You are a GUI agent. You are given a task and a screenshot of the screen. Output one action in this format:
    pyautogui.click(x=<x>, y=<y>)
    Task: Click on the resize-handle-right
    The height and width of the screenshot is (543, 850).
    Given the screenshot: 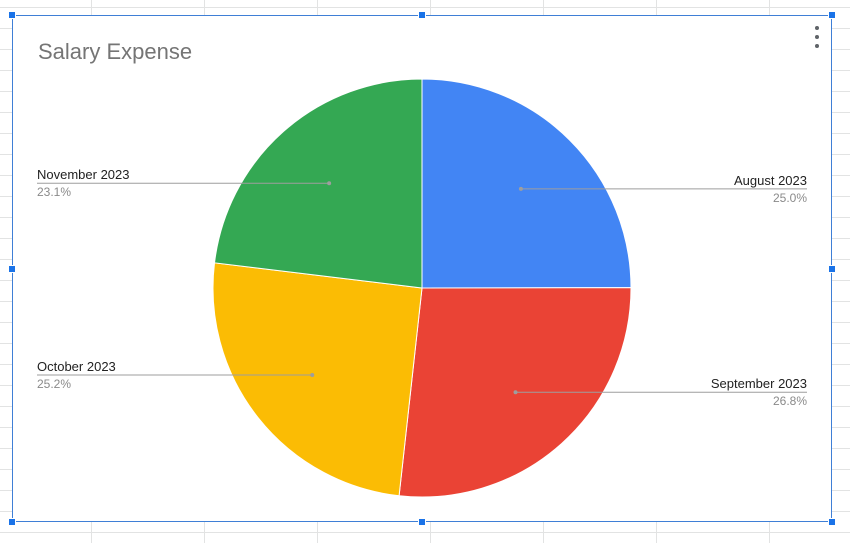 What is the action you would take?
    pyautogui.click(x=832, y=269)
    